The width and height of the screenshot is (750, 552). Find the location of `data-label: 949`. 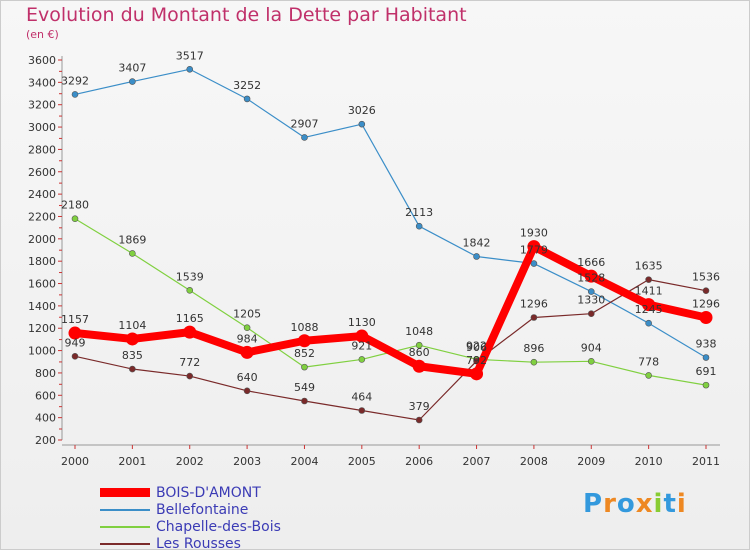

data-label: 949 is located at coordinates (75, 342).